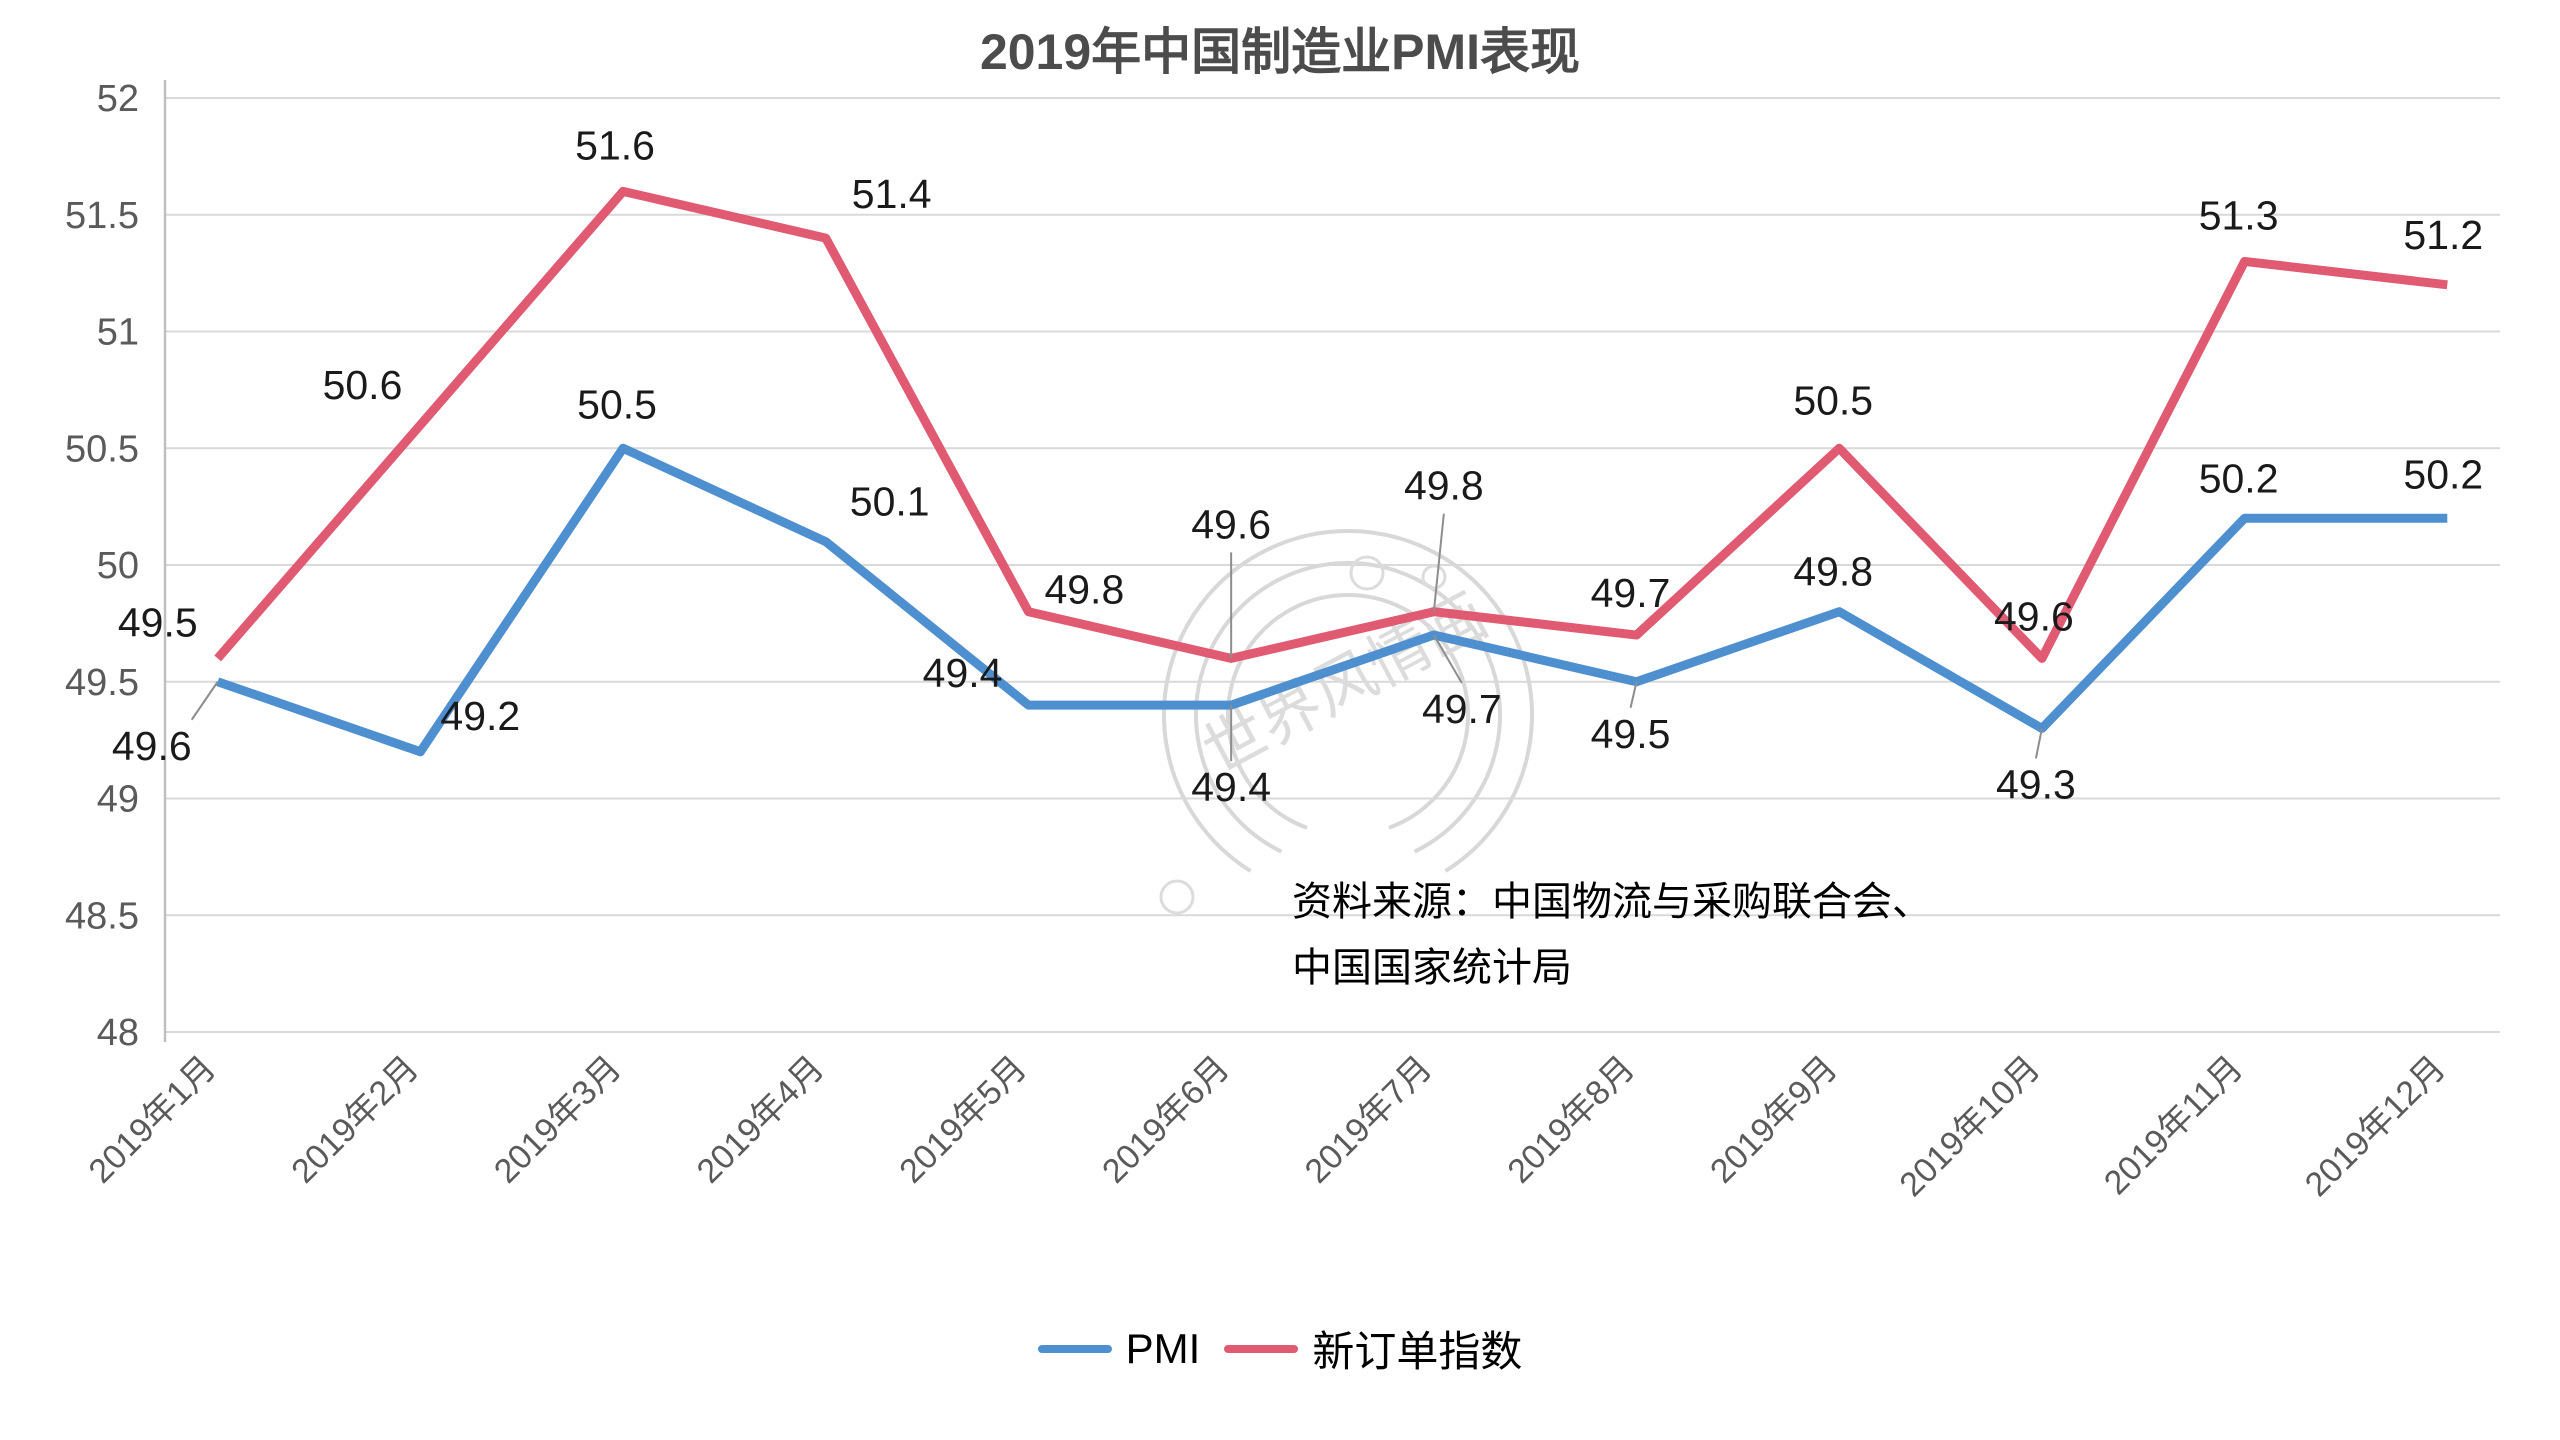  I want to click on x-tick-label: 2019年9月, so click(1774, 1120).